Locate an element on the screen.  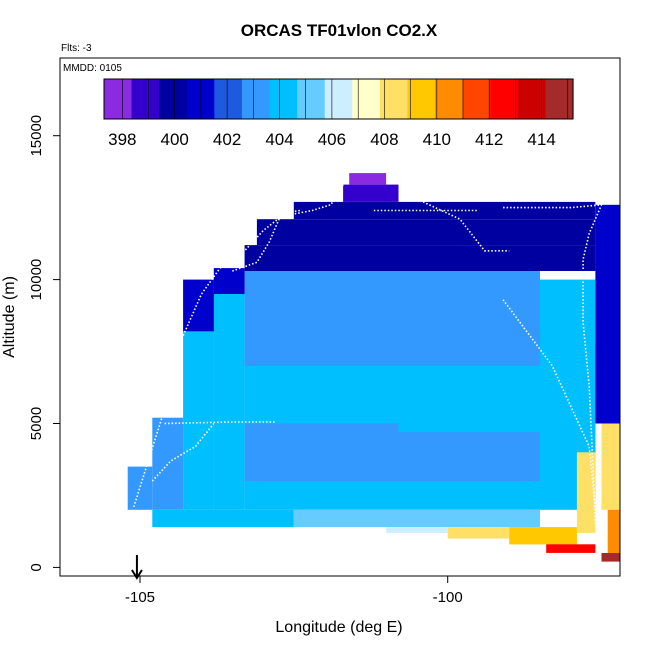
colorbar-tick-labels: 398 400 402 404 406 408 410 412 414 is located at coordinates (332, 139).